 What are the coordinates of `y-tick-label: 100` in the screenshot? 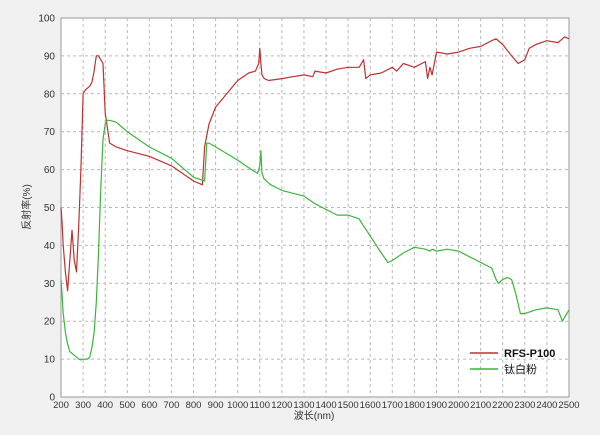 It's located at (46, 19).